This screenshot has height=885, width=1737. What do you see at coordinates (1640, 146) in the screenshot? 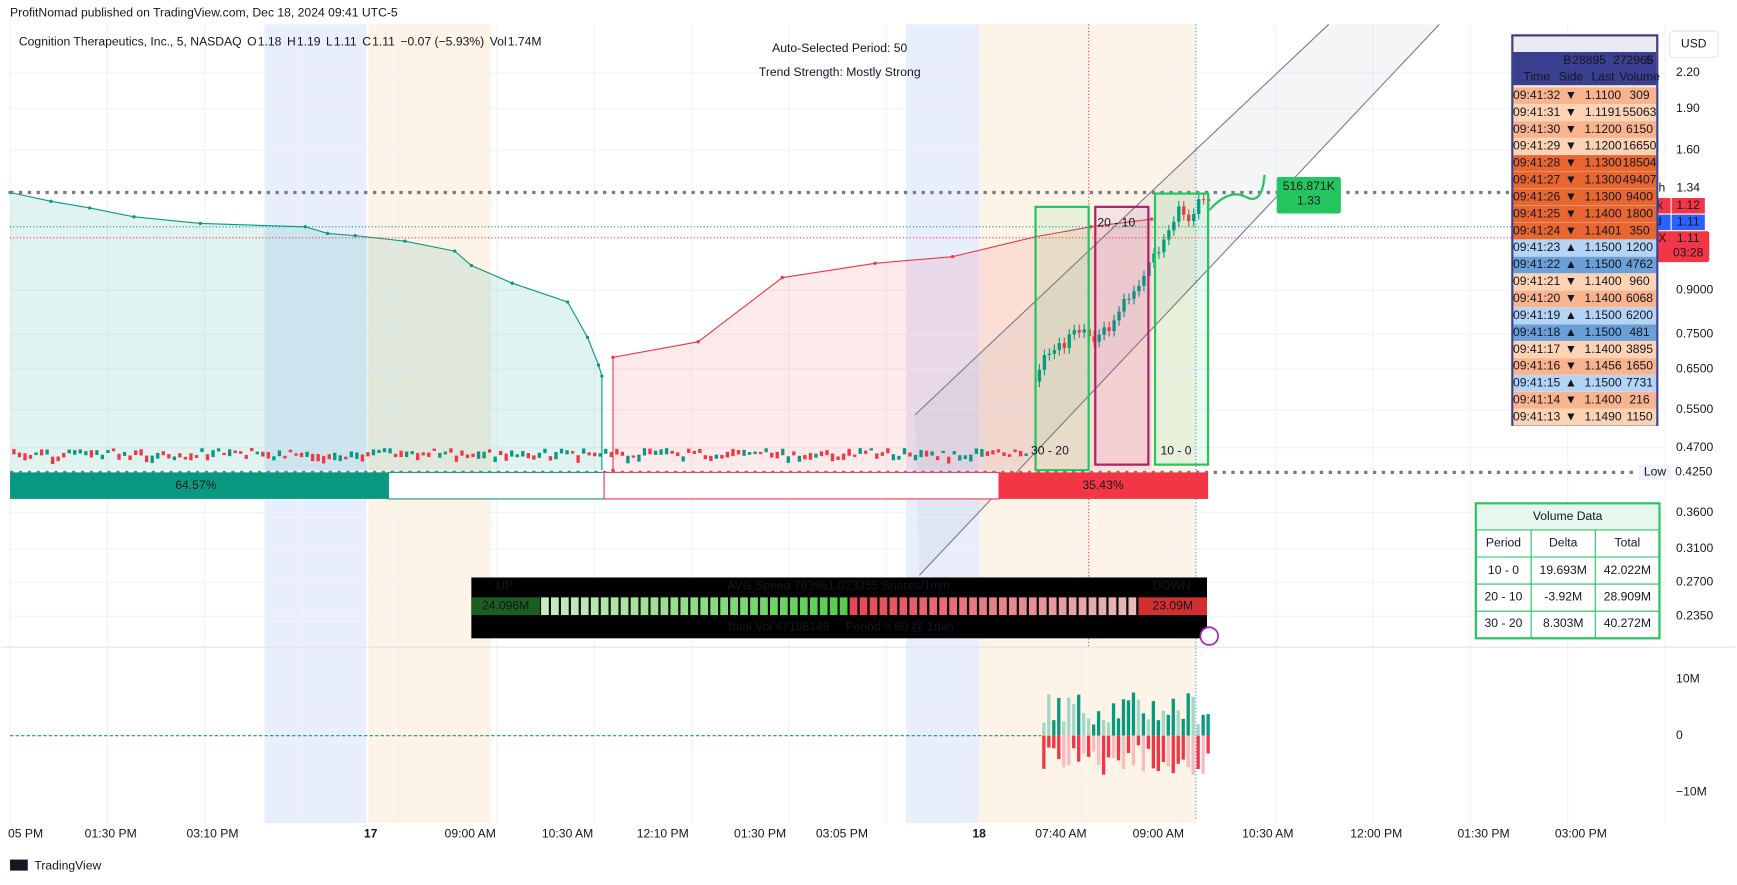
I see `ts-cell: 16650` at bounding box center [1640, 146].